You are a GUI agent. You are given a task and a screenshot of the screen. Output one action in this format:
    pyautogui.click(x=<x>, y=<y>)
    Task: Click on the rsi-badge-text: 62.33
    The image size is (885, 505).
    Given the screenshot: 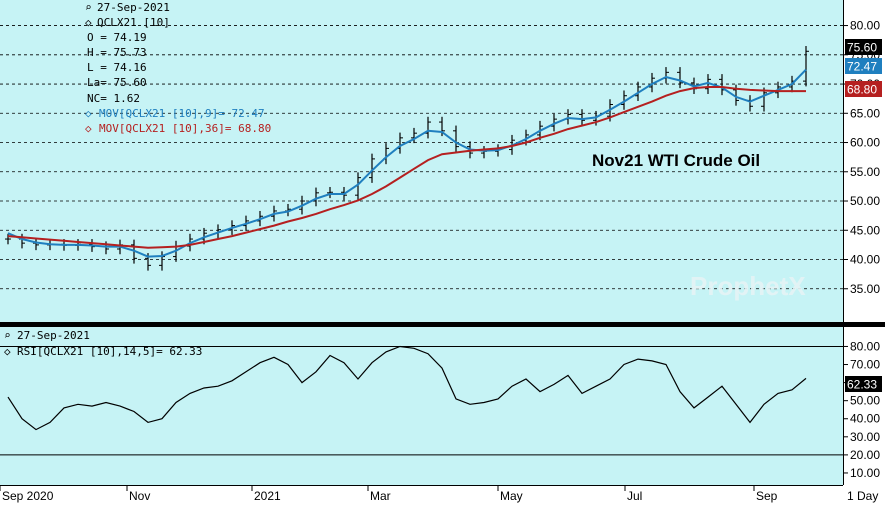 What is the action you would take?
    pyautogui.click(x=862, y=385)
    